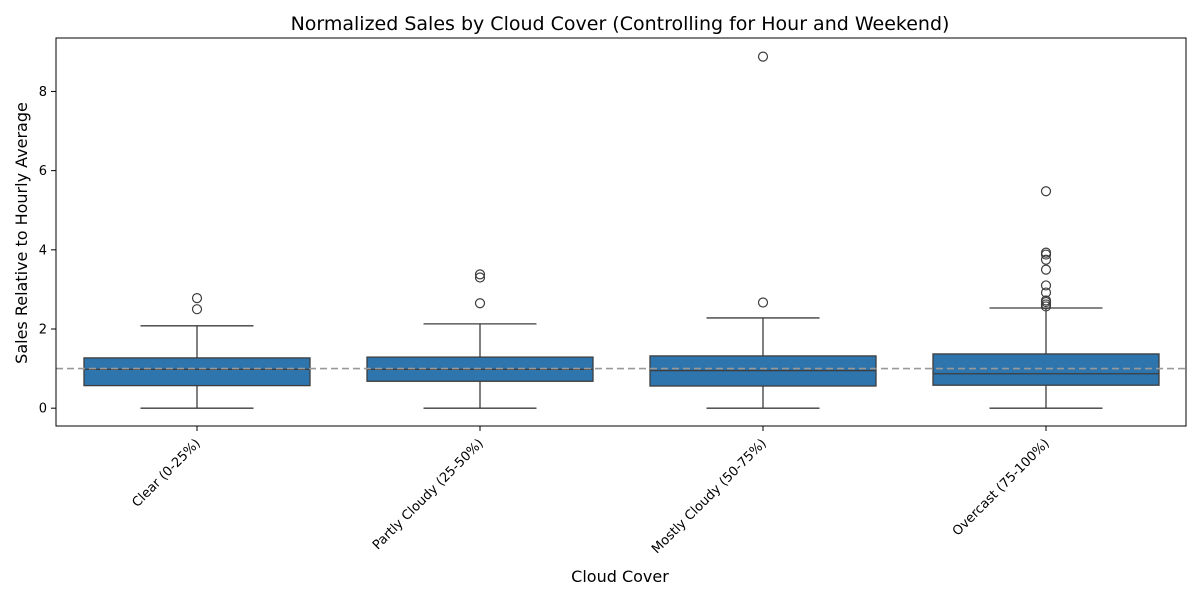  I want to click on y-tick-label: 8, so click(43, 92).